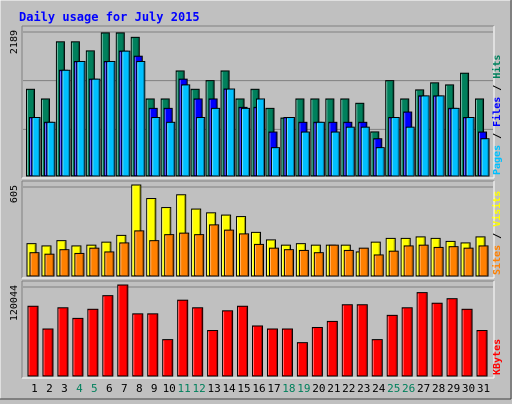 This screenshot has width=512, height=404. What do you see at coordinates (139, 388) in the screenshot?
I see `x-tick-label: 8` at bounding box center [139, 388].